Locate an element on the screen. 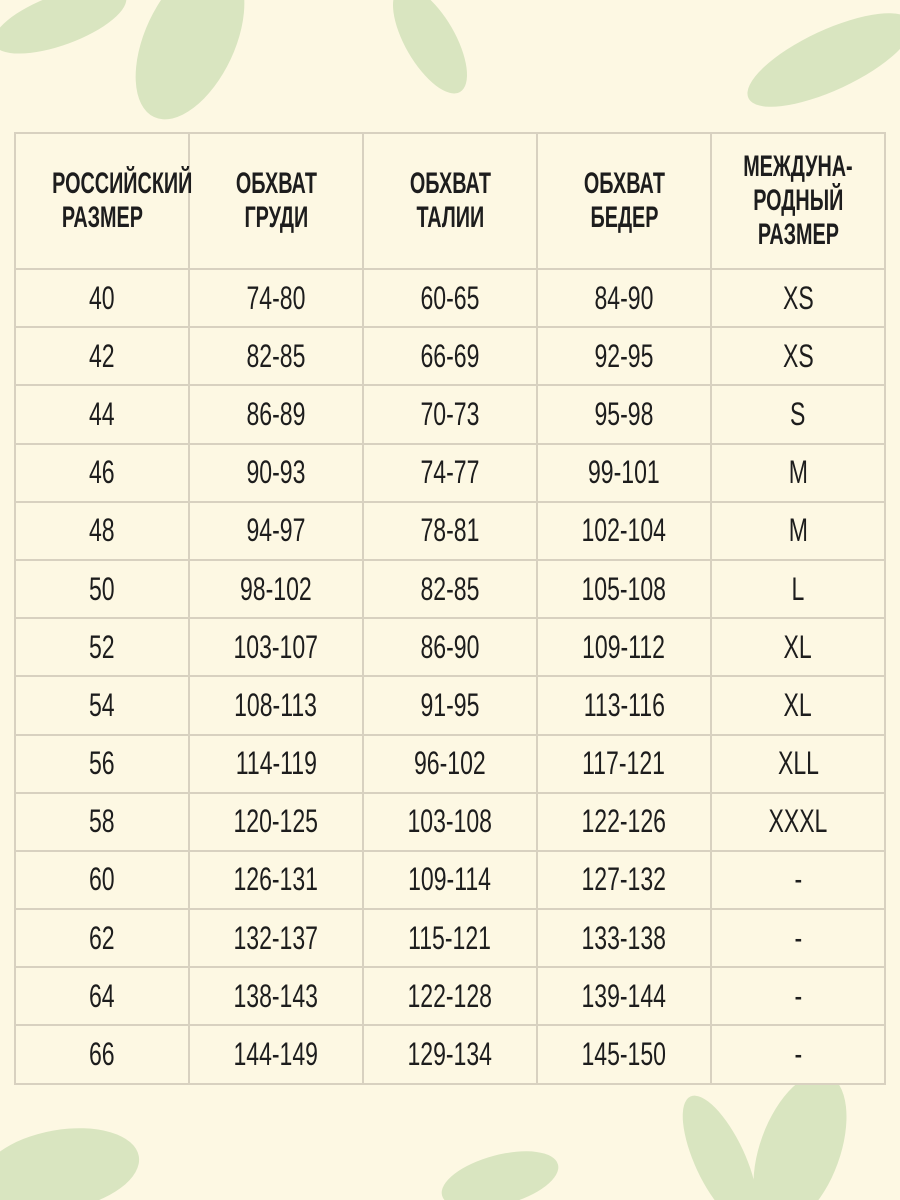 This screenshot has width=900, height=1200. table-row: 64 138-143 122-128 139-144 - is located at coordinates (450, 996).